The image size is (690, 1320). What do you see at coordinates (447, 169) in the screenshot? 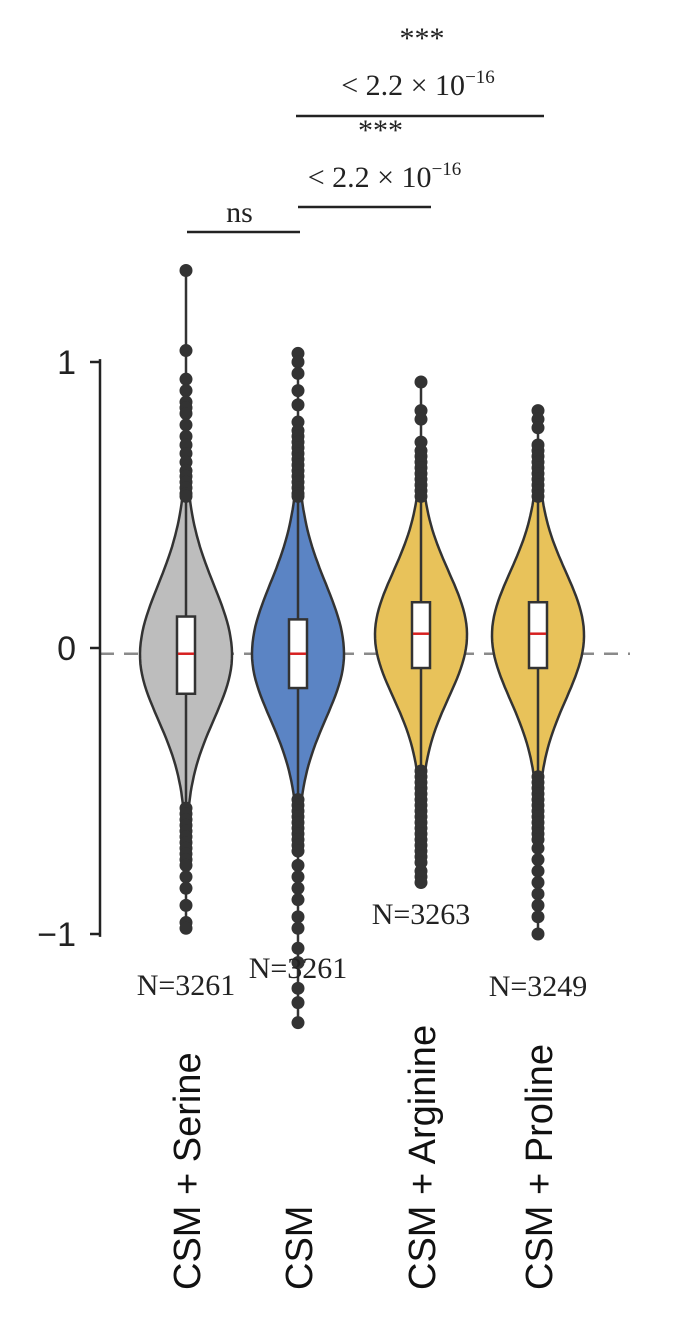
I see `sig-pvalue-exp-1: −16` at bounding box center [447, 169].